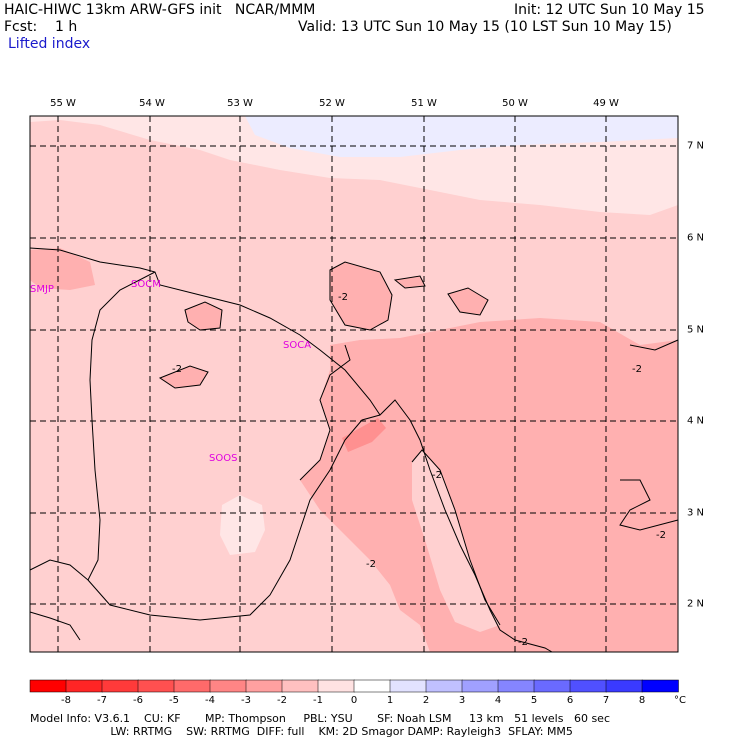 The height and width of the screenshot is (740, 740). Describe the element at coordinates (41, 27) in the screenshot. I see `forecast-hour: Fcst: 1 h` at that location.